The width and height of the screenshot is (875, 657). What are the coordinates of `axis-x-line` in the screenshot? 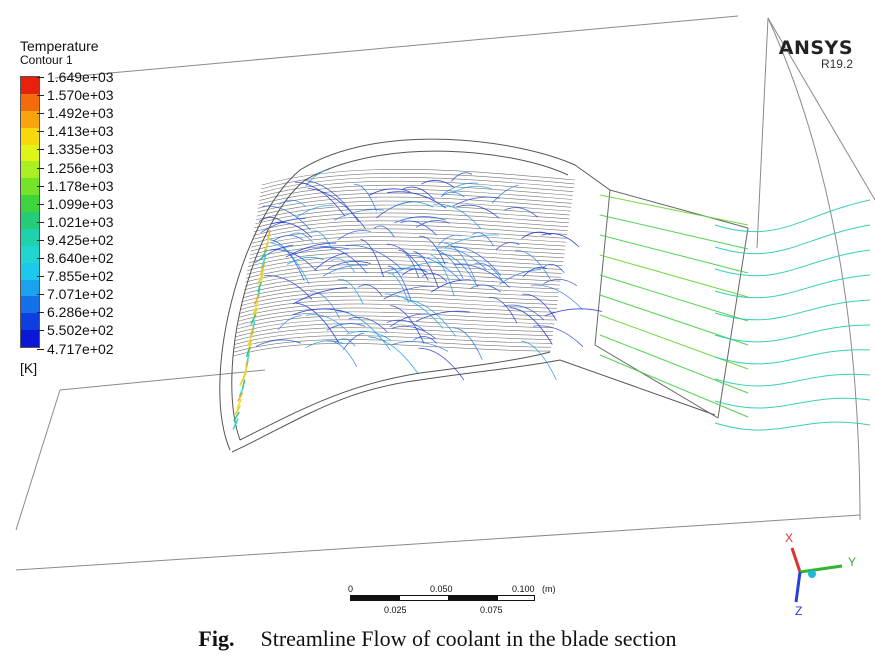 It's located at (796, 560).